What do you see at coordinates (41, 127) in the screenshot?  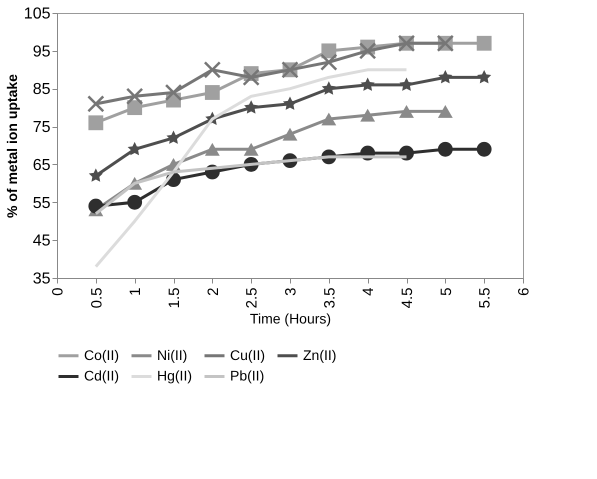 I see `y-tick-label: 75` at bounding box center [41, 127].